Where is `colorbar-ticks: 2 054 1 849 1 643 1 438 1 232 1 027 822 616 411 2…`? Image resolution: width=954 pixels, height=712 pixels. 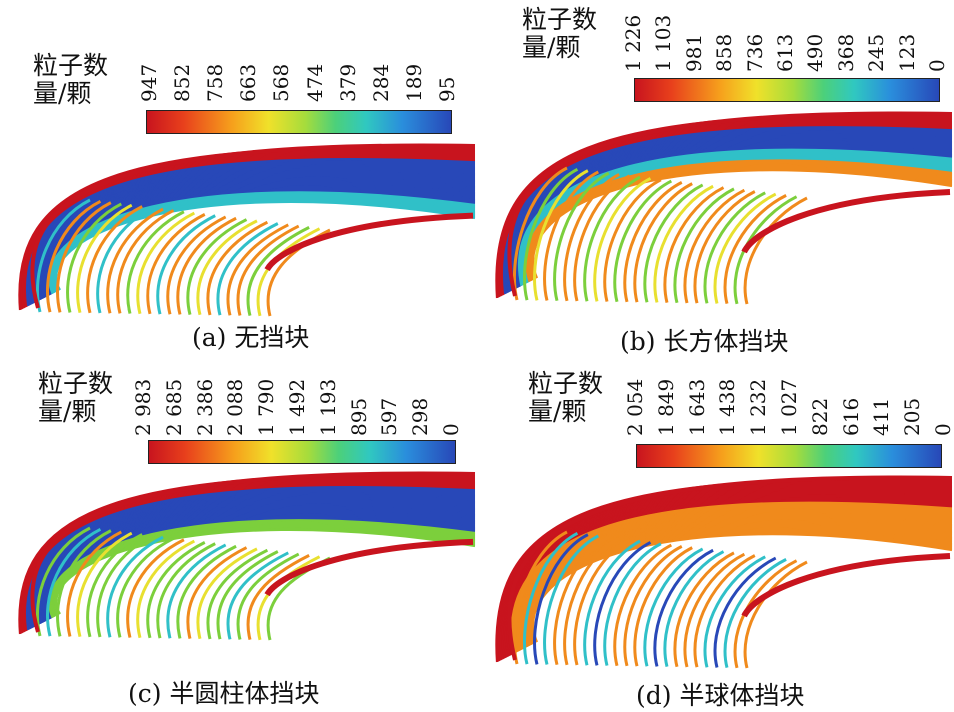 colorbar-ticks: 2 054 1 849 1 643 1 438 1 232 1 027 822 616 411 2… is located at coordinates (788, 400).